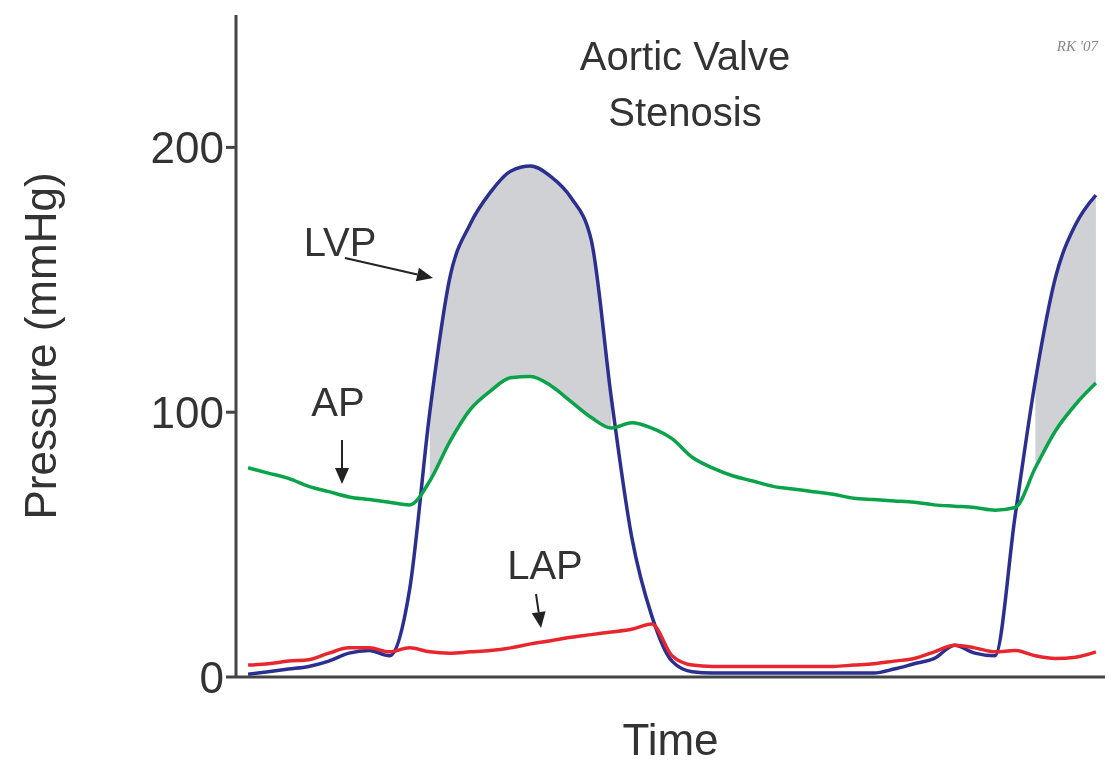  I want to click on y-axis-title: Pressure (mmHg), so click(40, 346).